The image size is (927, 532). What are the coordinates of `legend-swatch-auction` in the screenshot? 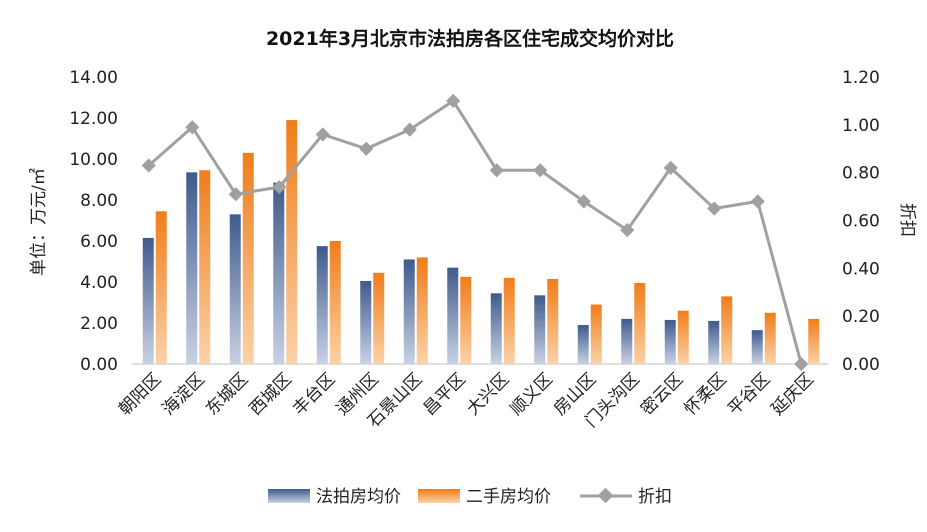 It's located at (289, 496).